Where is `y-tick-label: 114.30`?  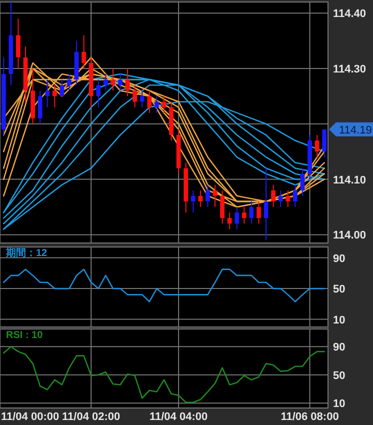
y-tick-label: 114.30 is located at coordinates (349, 69).